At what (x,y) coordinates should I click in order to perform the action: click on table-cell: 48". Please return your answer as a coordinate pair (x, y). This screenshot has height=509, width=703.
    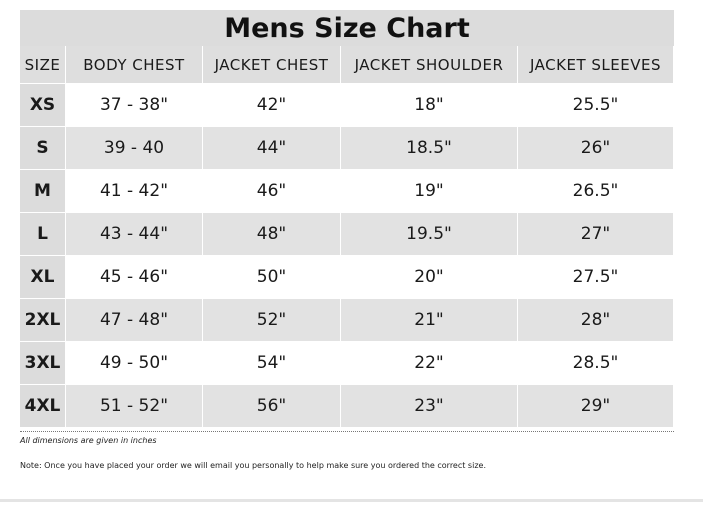
    Looking at the image, I should click on (272, 234).